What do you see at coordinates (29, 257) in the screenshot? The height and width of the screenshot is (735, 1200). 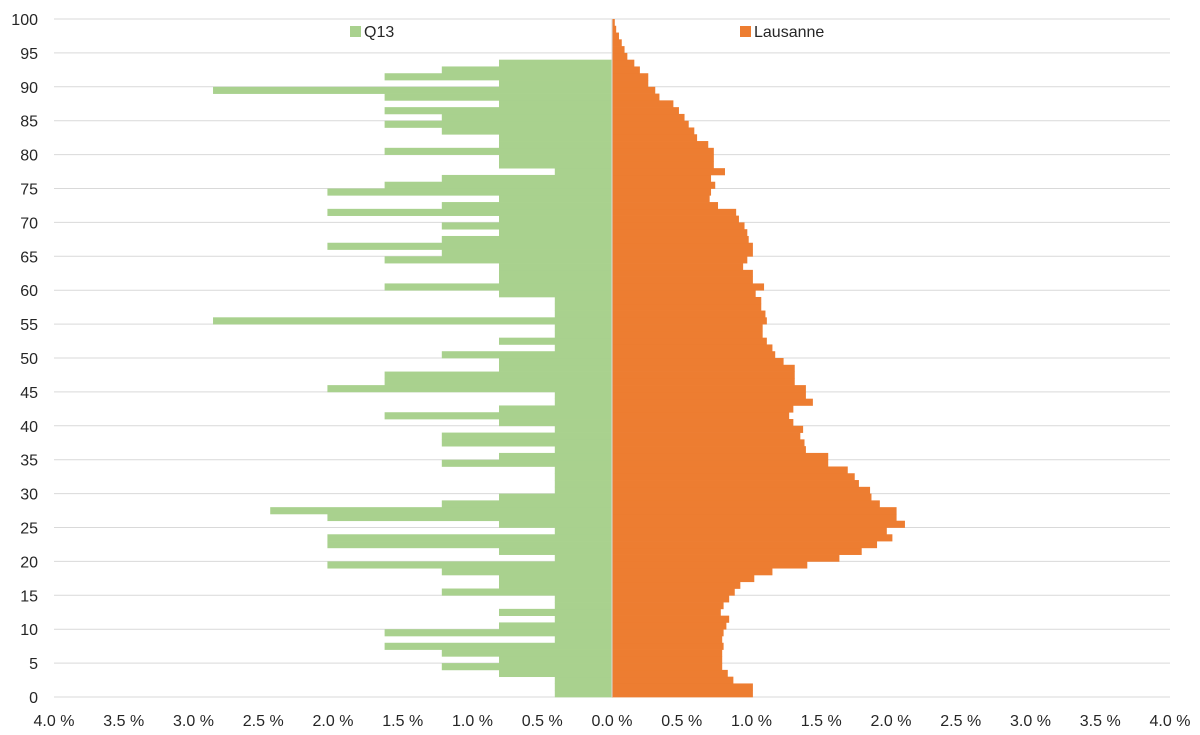 I see `y-tick-label: 65` at bounding box center [29, 257].